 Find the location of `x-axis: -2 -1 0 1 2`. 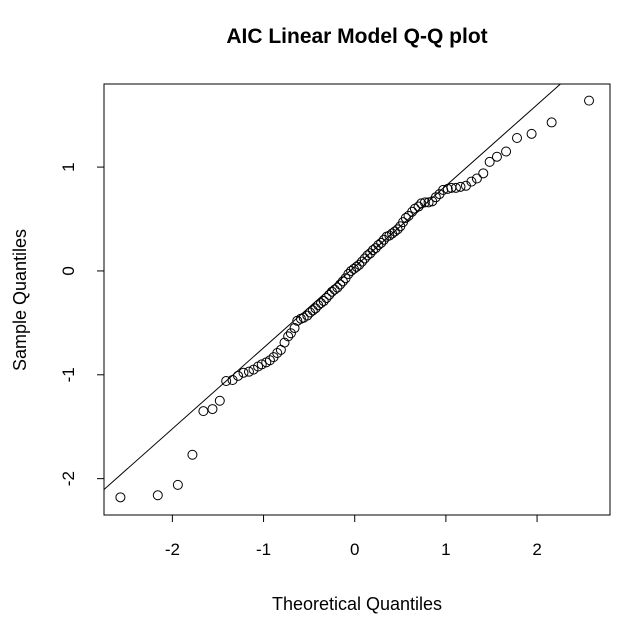

x-axis: -2 -1 0 1 2 is located at coordinates (353, 536).